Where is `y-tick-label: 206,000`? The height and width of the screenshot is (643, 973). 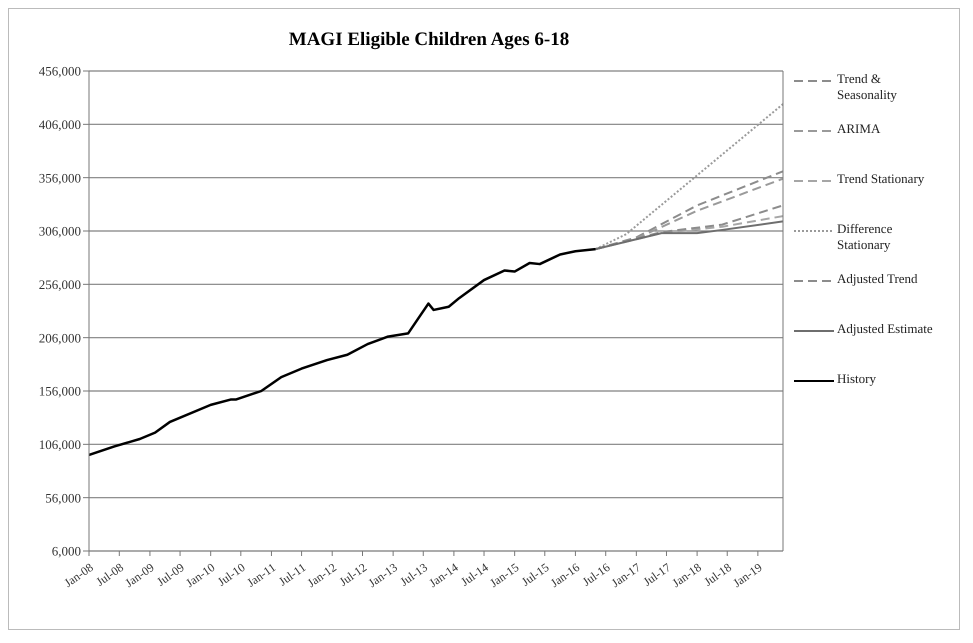 y-tick-label: 206,000 is located at coordinates (59, 338).